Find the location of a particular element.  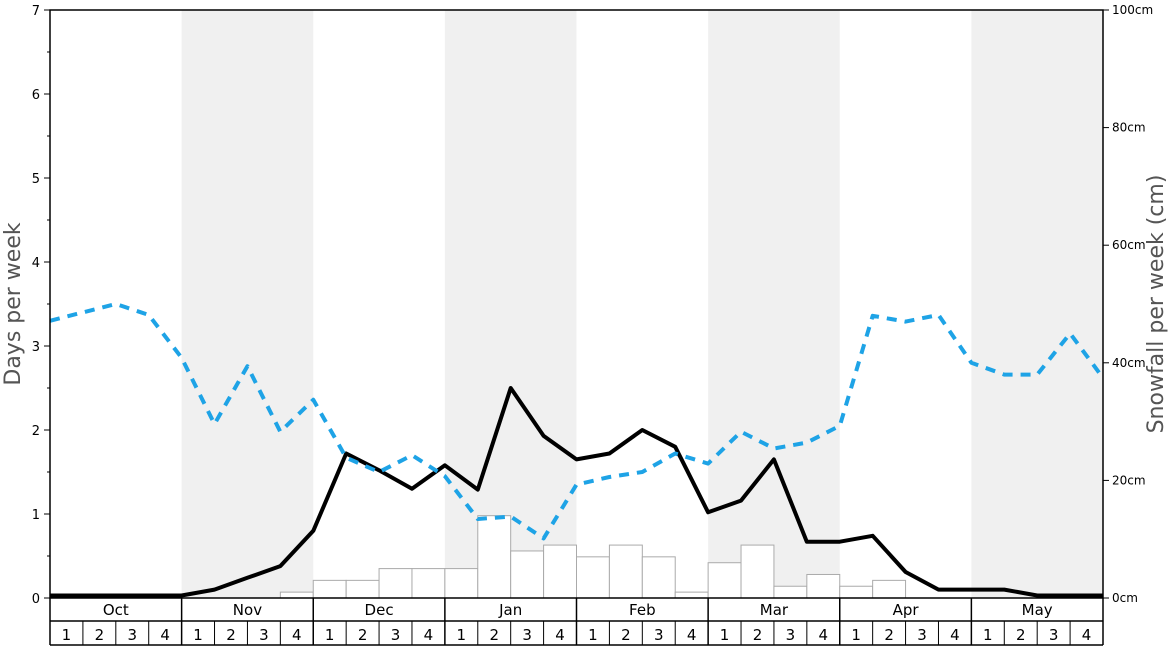

left-tick-label: 5 is located at coordinates (36, 179).